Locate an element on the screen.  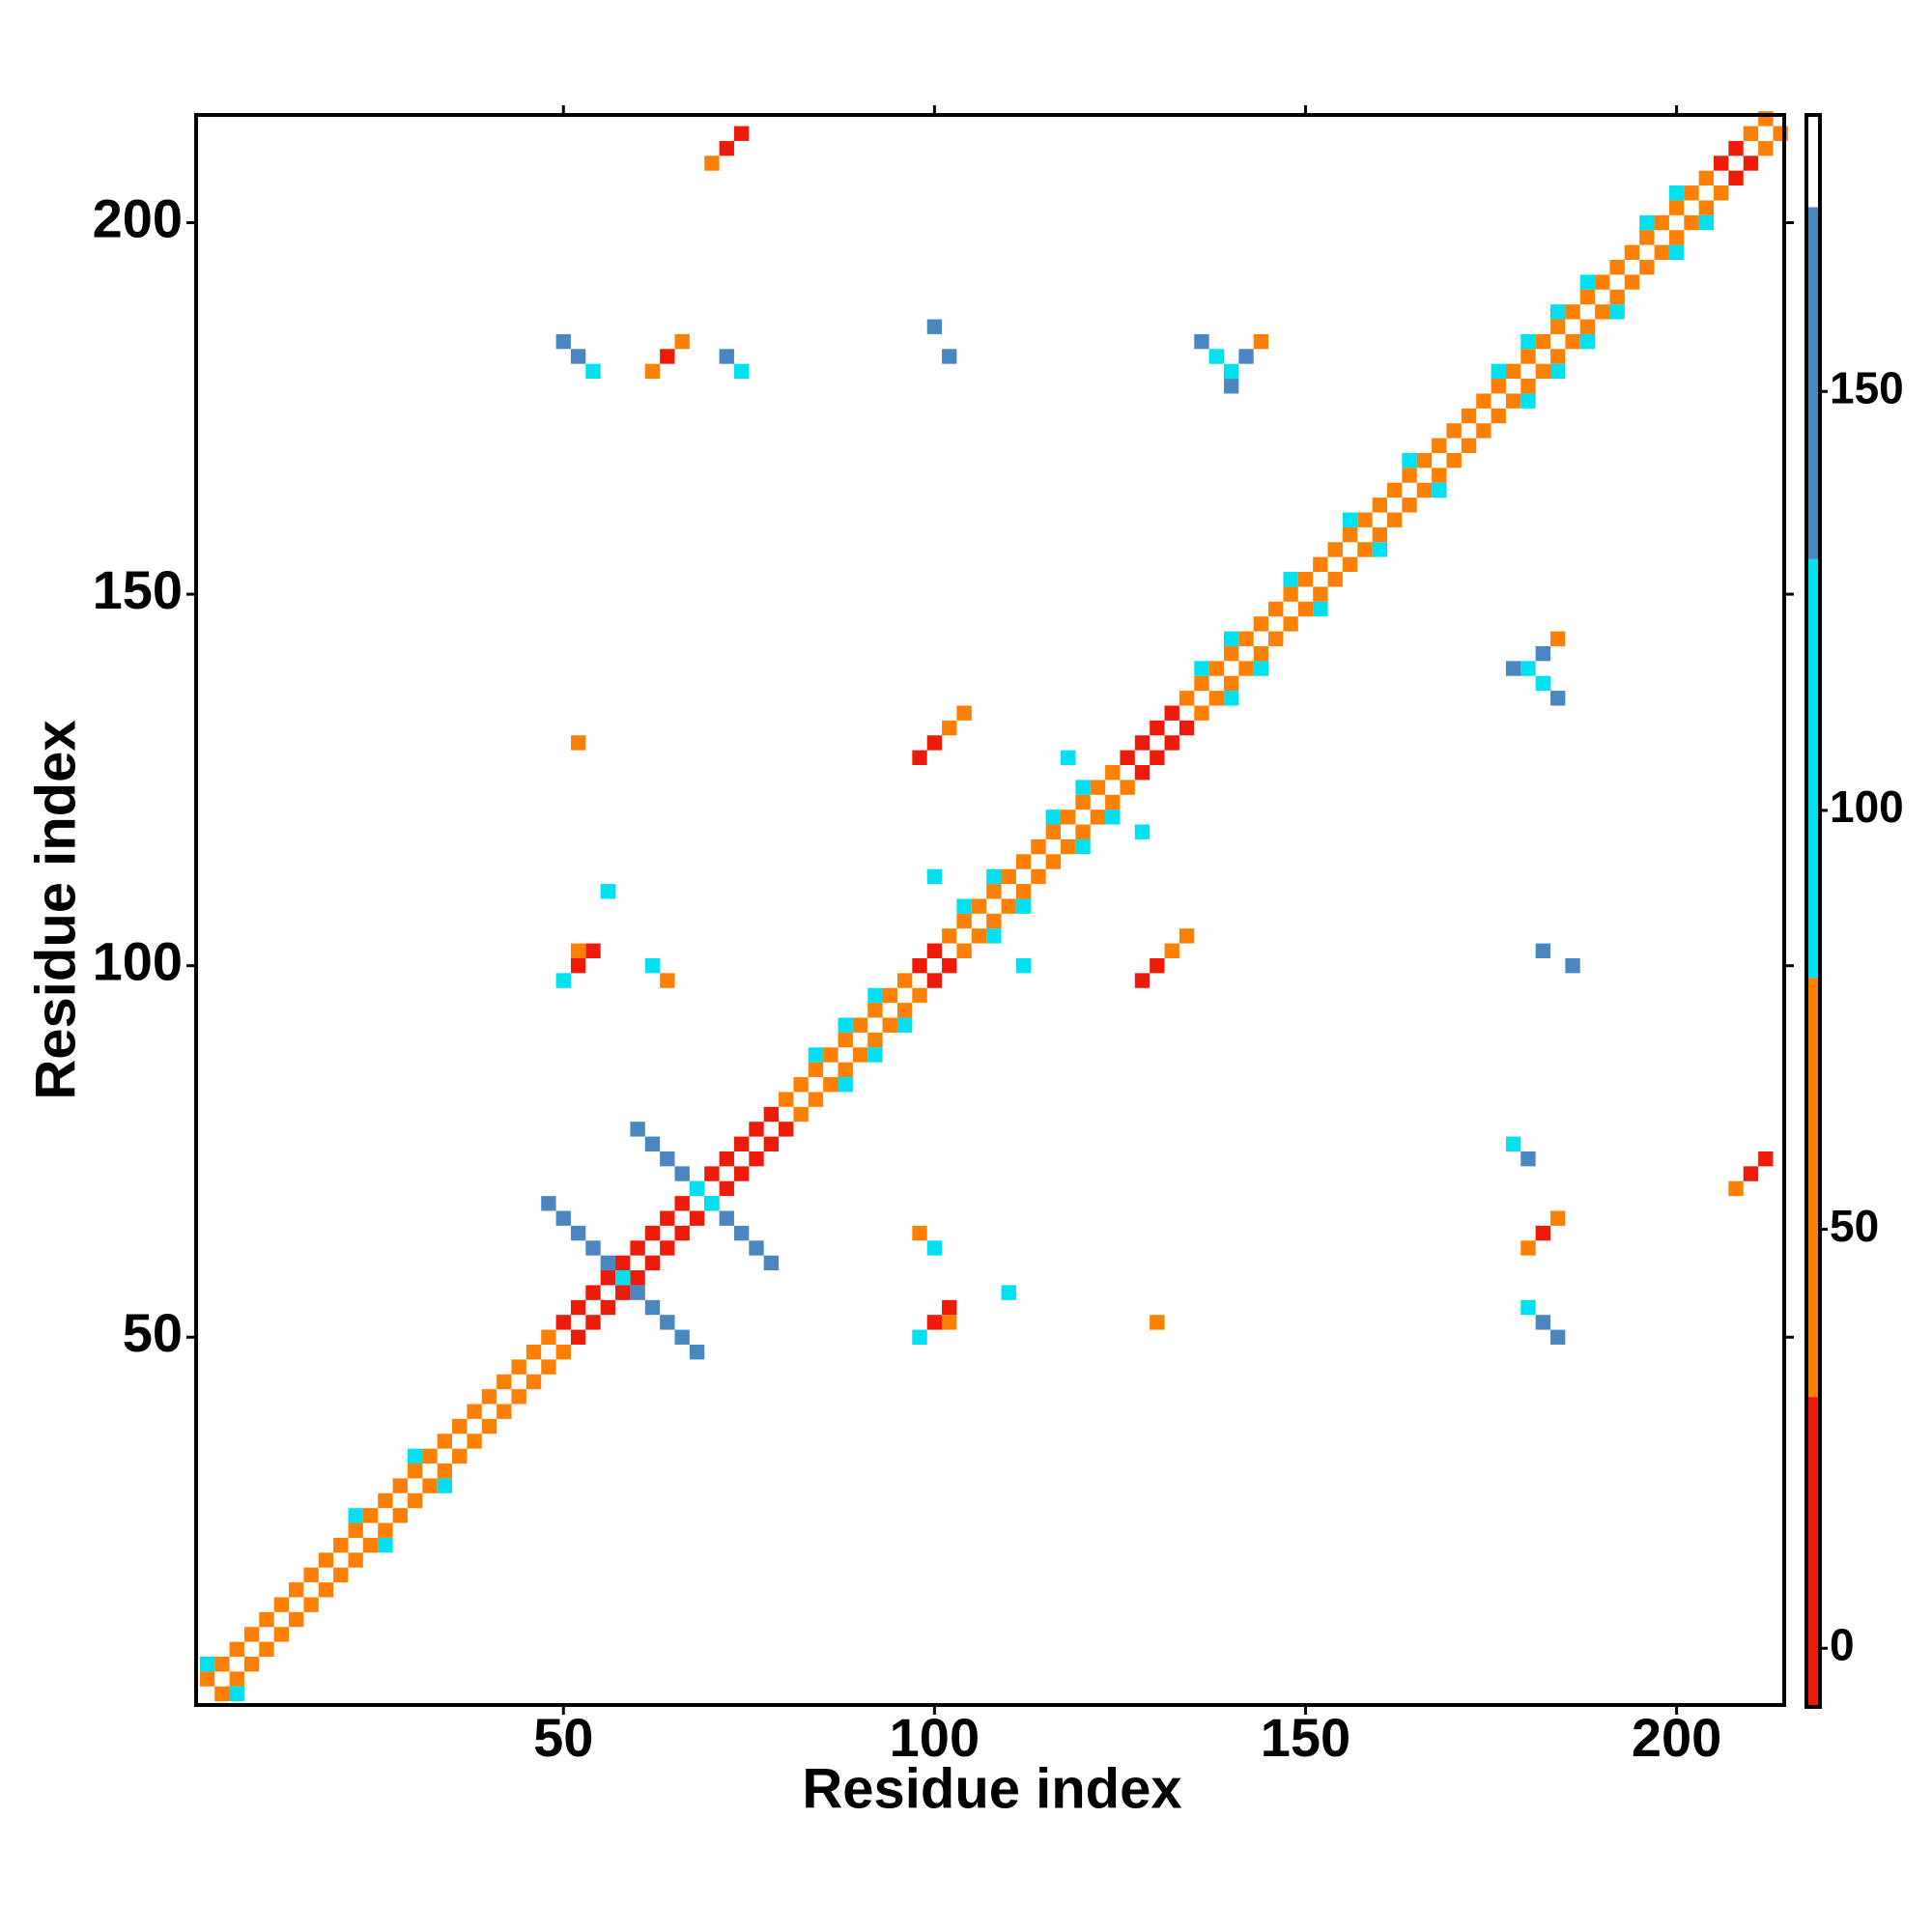
colorbar-tick-label: 100 is located at coordinates (1867, 806).